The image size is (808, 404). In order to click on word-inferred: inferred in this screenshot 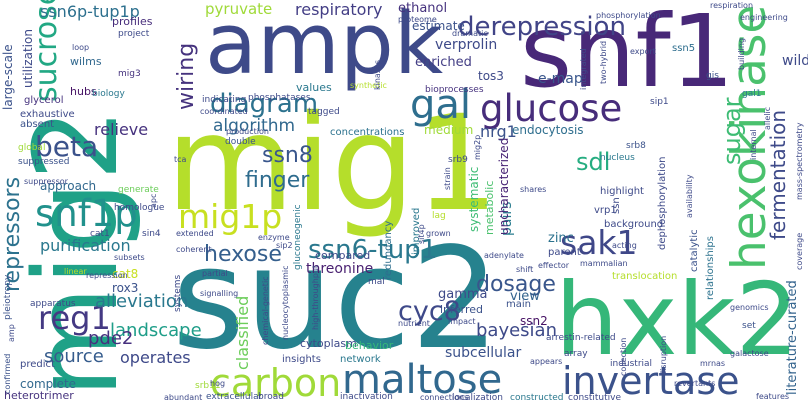, I will do `click(462, 309)`.